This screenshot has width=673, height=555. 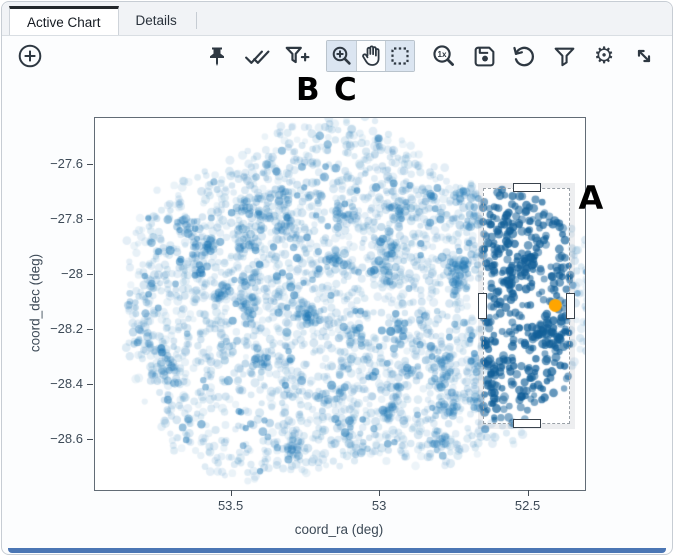 I want to click on double-check-icon, so click(x=257, y=56).